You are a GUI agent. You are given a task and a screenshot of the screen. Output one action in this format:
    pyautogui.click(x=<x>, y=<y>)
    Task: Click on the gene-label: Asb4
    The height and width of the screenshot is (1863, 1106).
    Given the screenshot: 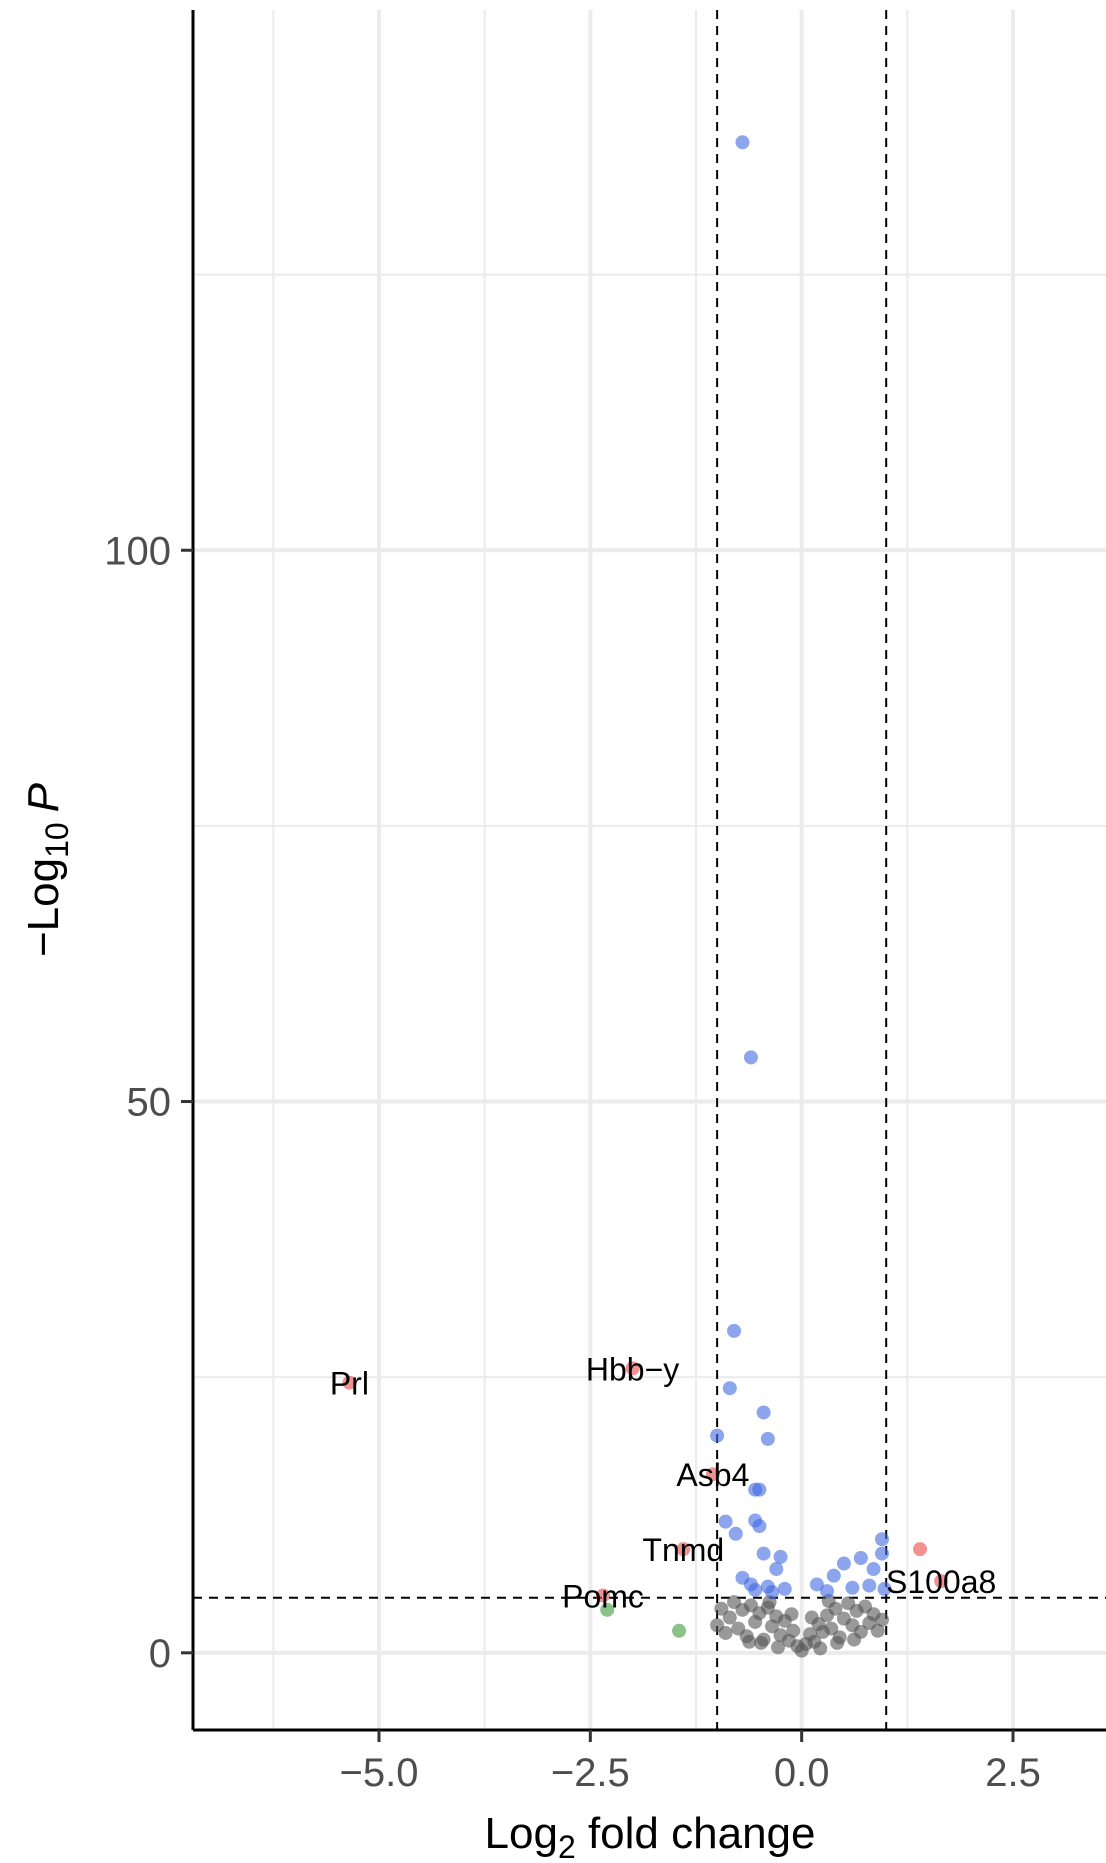 What is the action you would take?
    pyautogui.click(x=712, y=1475)
    